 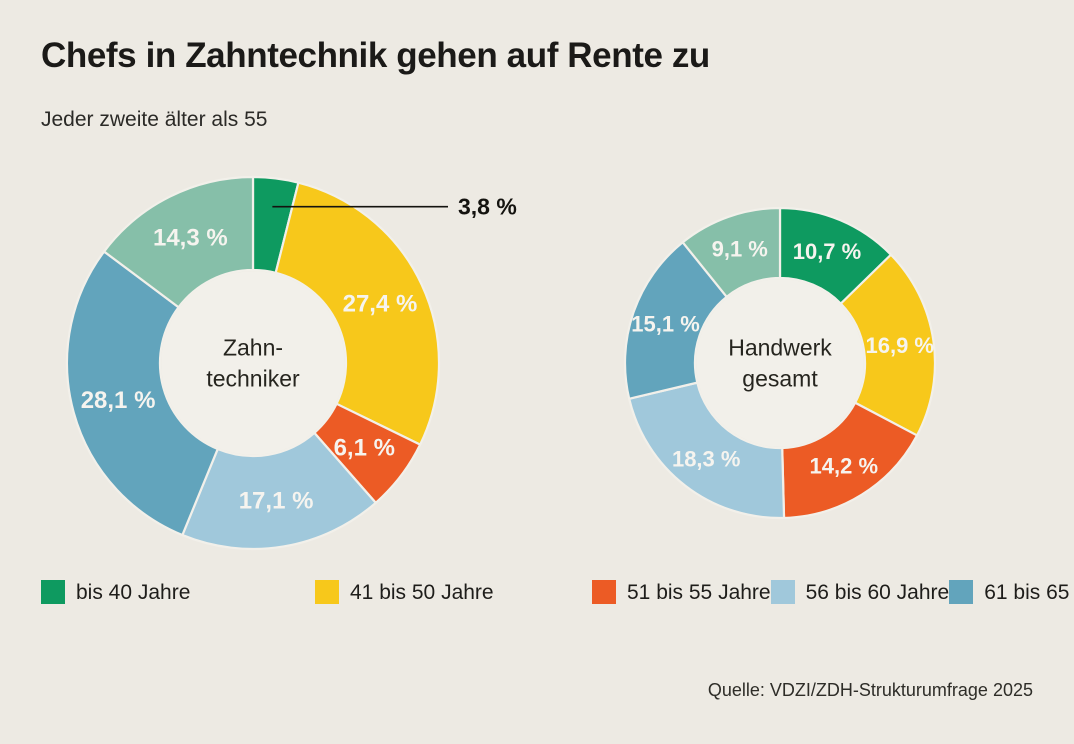 What do you see at coordinates (487, 207) in the screenshot?
I see `callout-value-label: 3,8 %` at bounding box center [487, 207].